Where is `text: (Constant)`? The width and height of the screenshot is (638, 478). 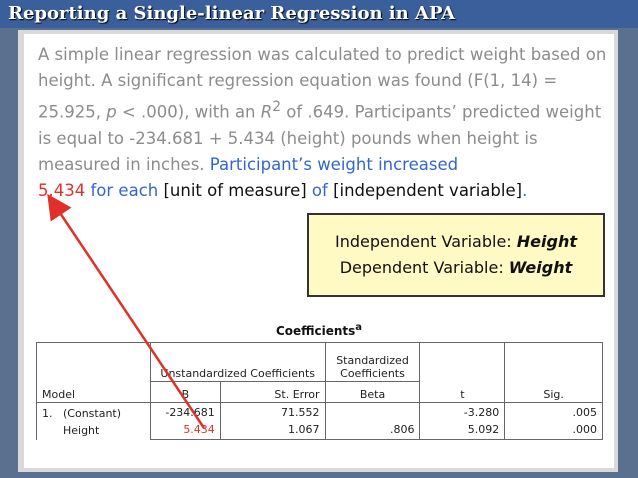
text: (Constant) is located at coordinates (92, 413).